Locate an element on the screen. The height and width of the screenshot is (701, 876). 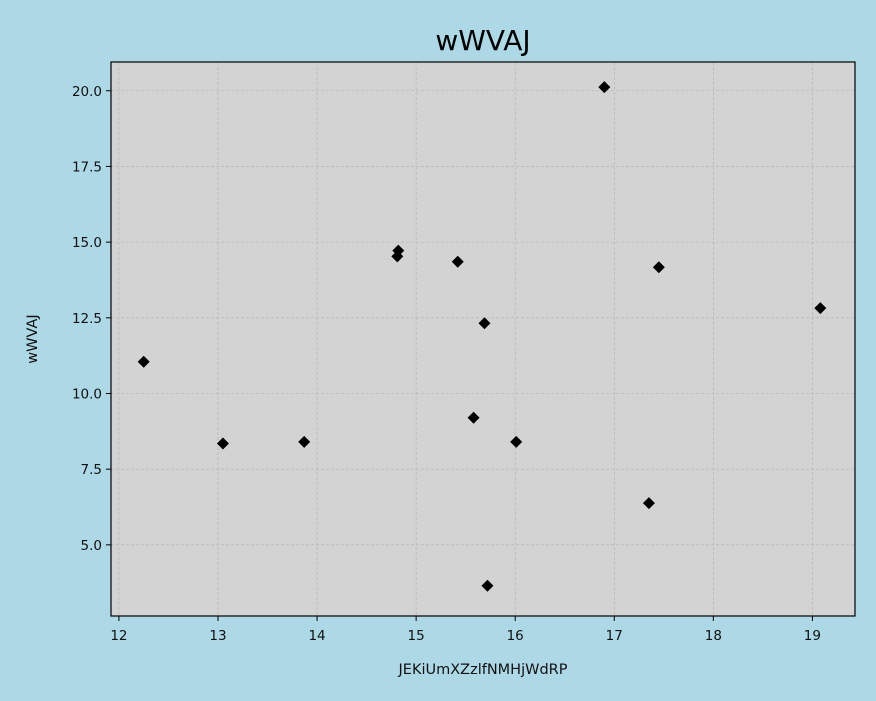
y-axis-ticks: 5.0 7.5 10.0 12.5 15.0 17.5 20.0 is located at coordinates (91, 319).